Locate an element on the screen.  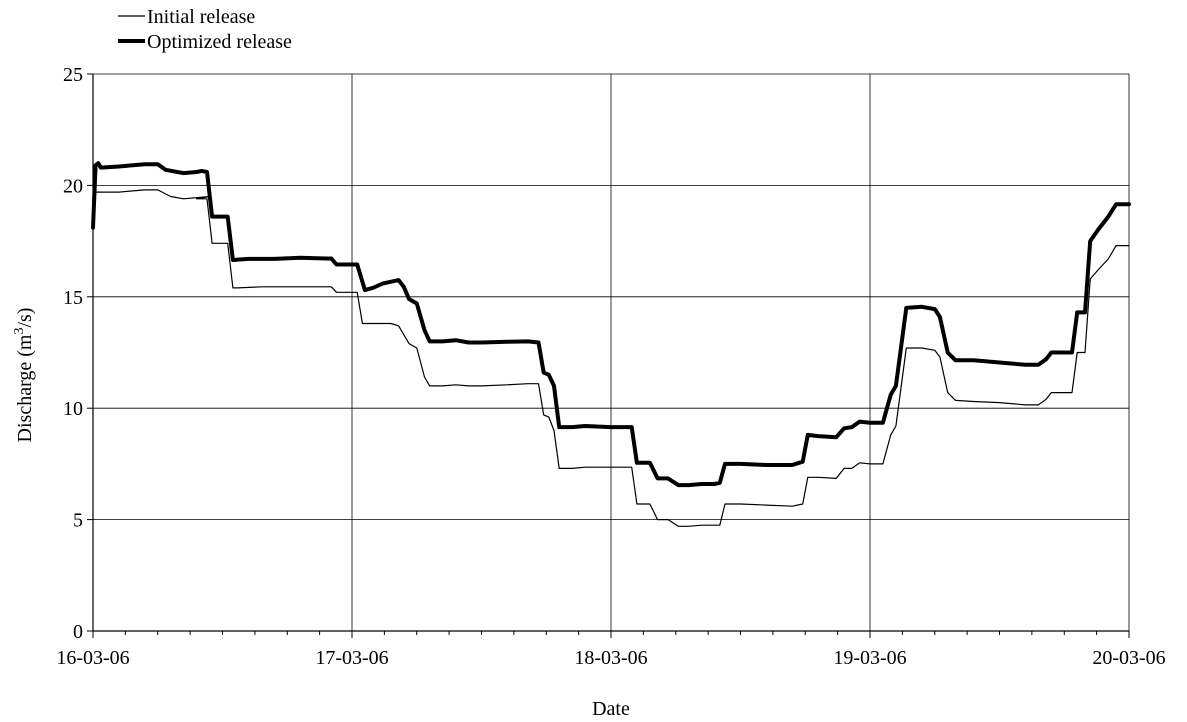
x-tick-label: 19-03-06 is located at coordinates (869, 658).